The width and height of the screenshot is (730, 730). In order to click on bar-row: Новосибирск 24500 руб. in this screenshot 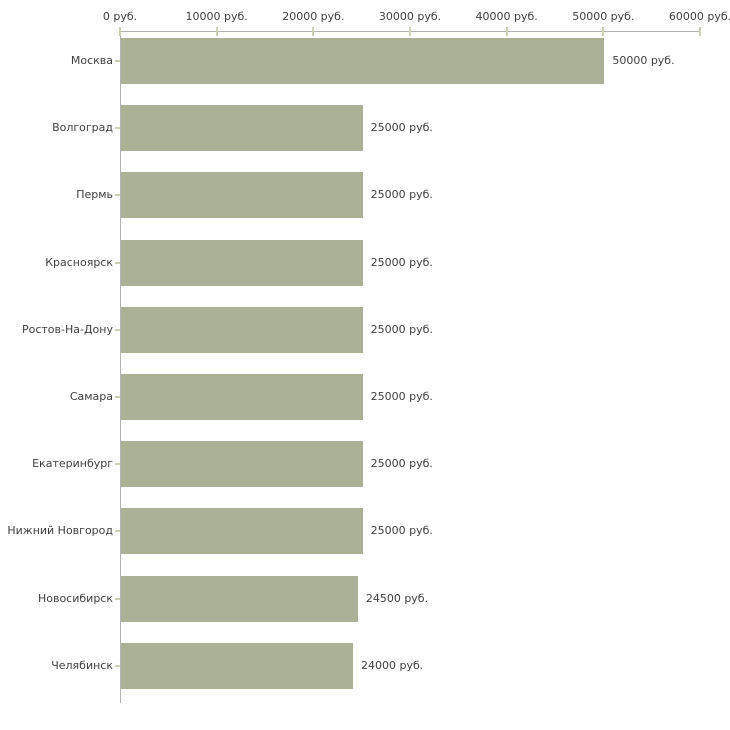, I will do `click(365, 602)`.